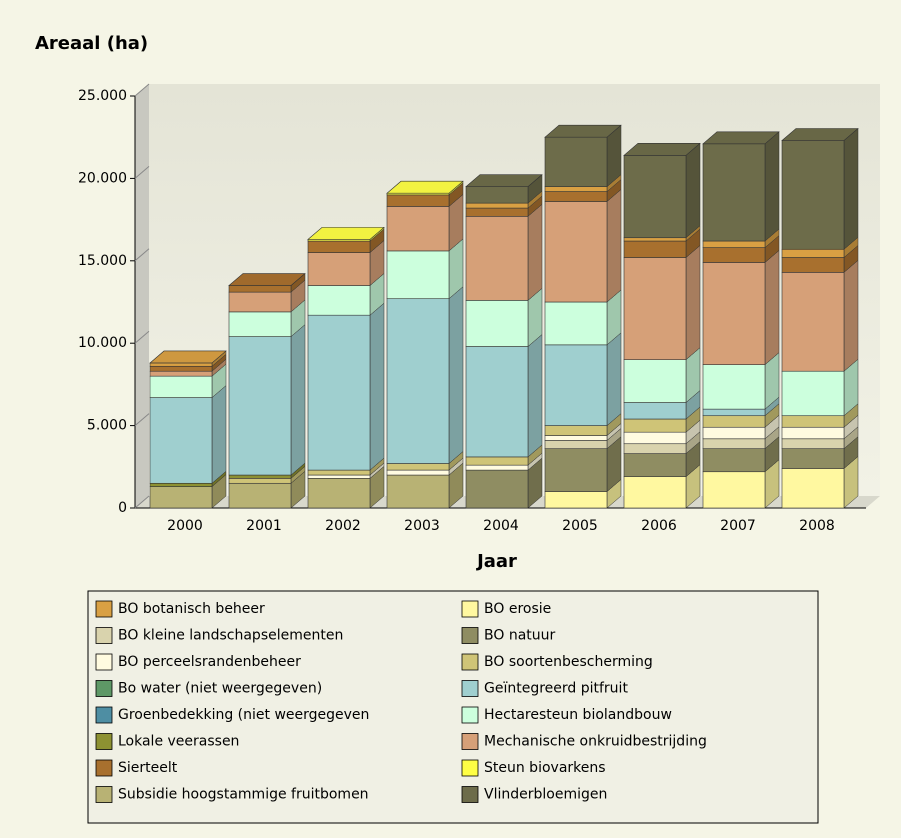  Describe the element at coordinates (102, 261) in the screenshot. I see `y-tick-label: 15.000` at that location.